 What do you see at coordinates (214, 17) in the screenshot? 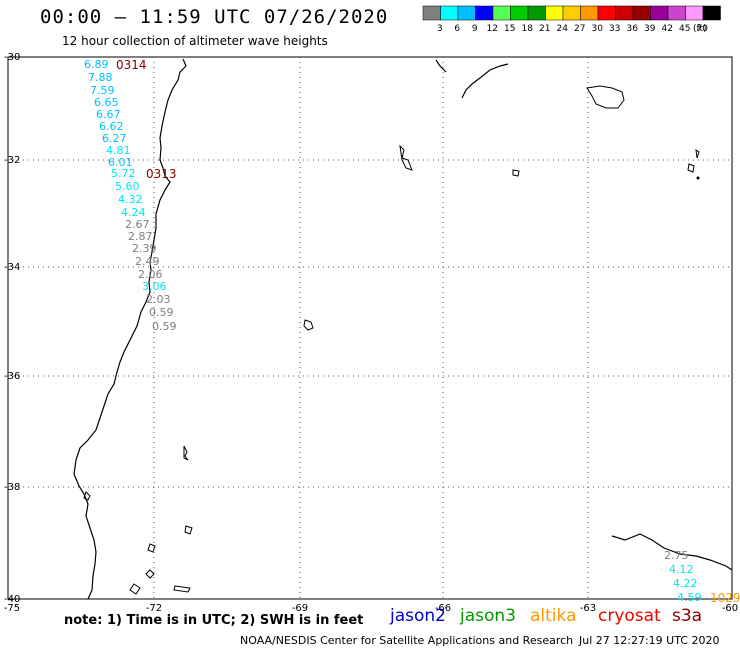
I see `map-title: 00:00 – 11:59 UTC 07/26/2020` at bounding box center [214, 17].